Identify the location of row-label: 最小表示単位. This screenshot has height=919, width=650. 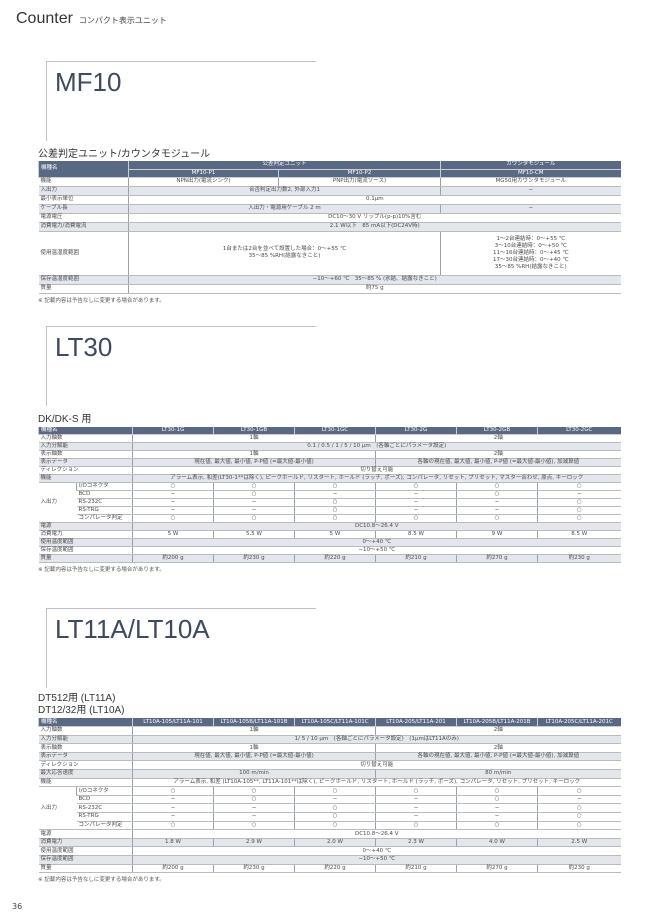
(83, 200).